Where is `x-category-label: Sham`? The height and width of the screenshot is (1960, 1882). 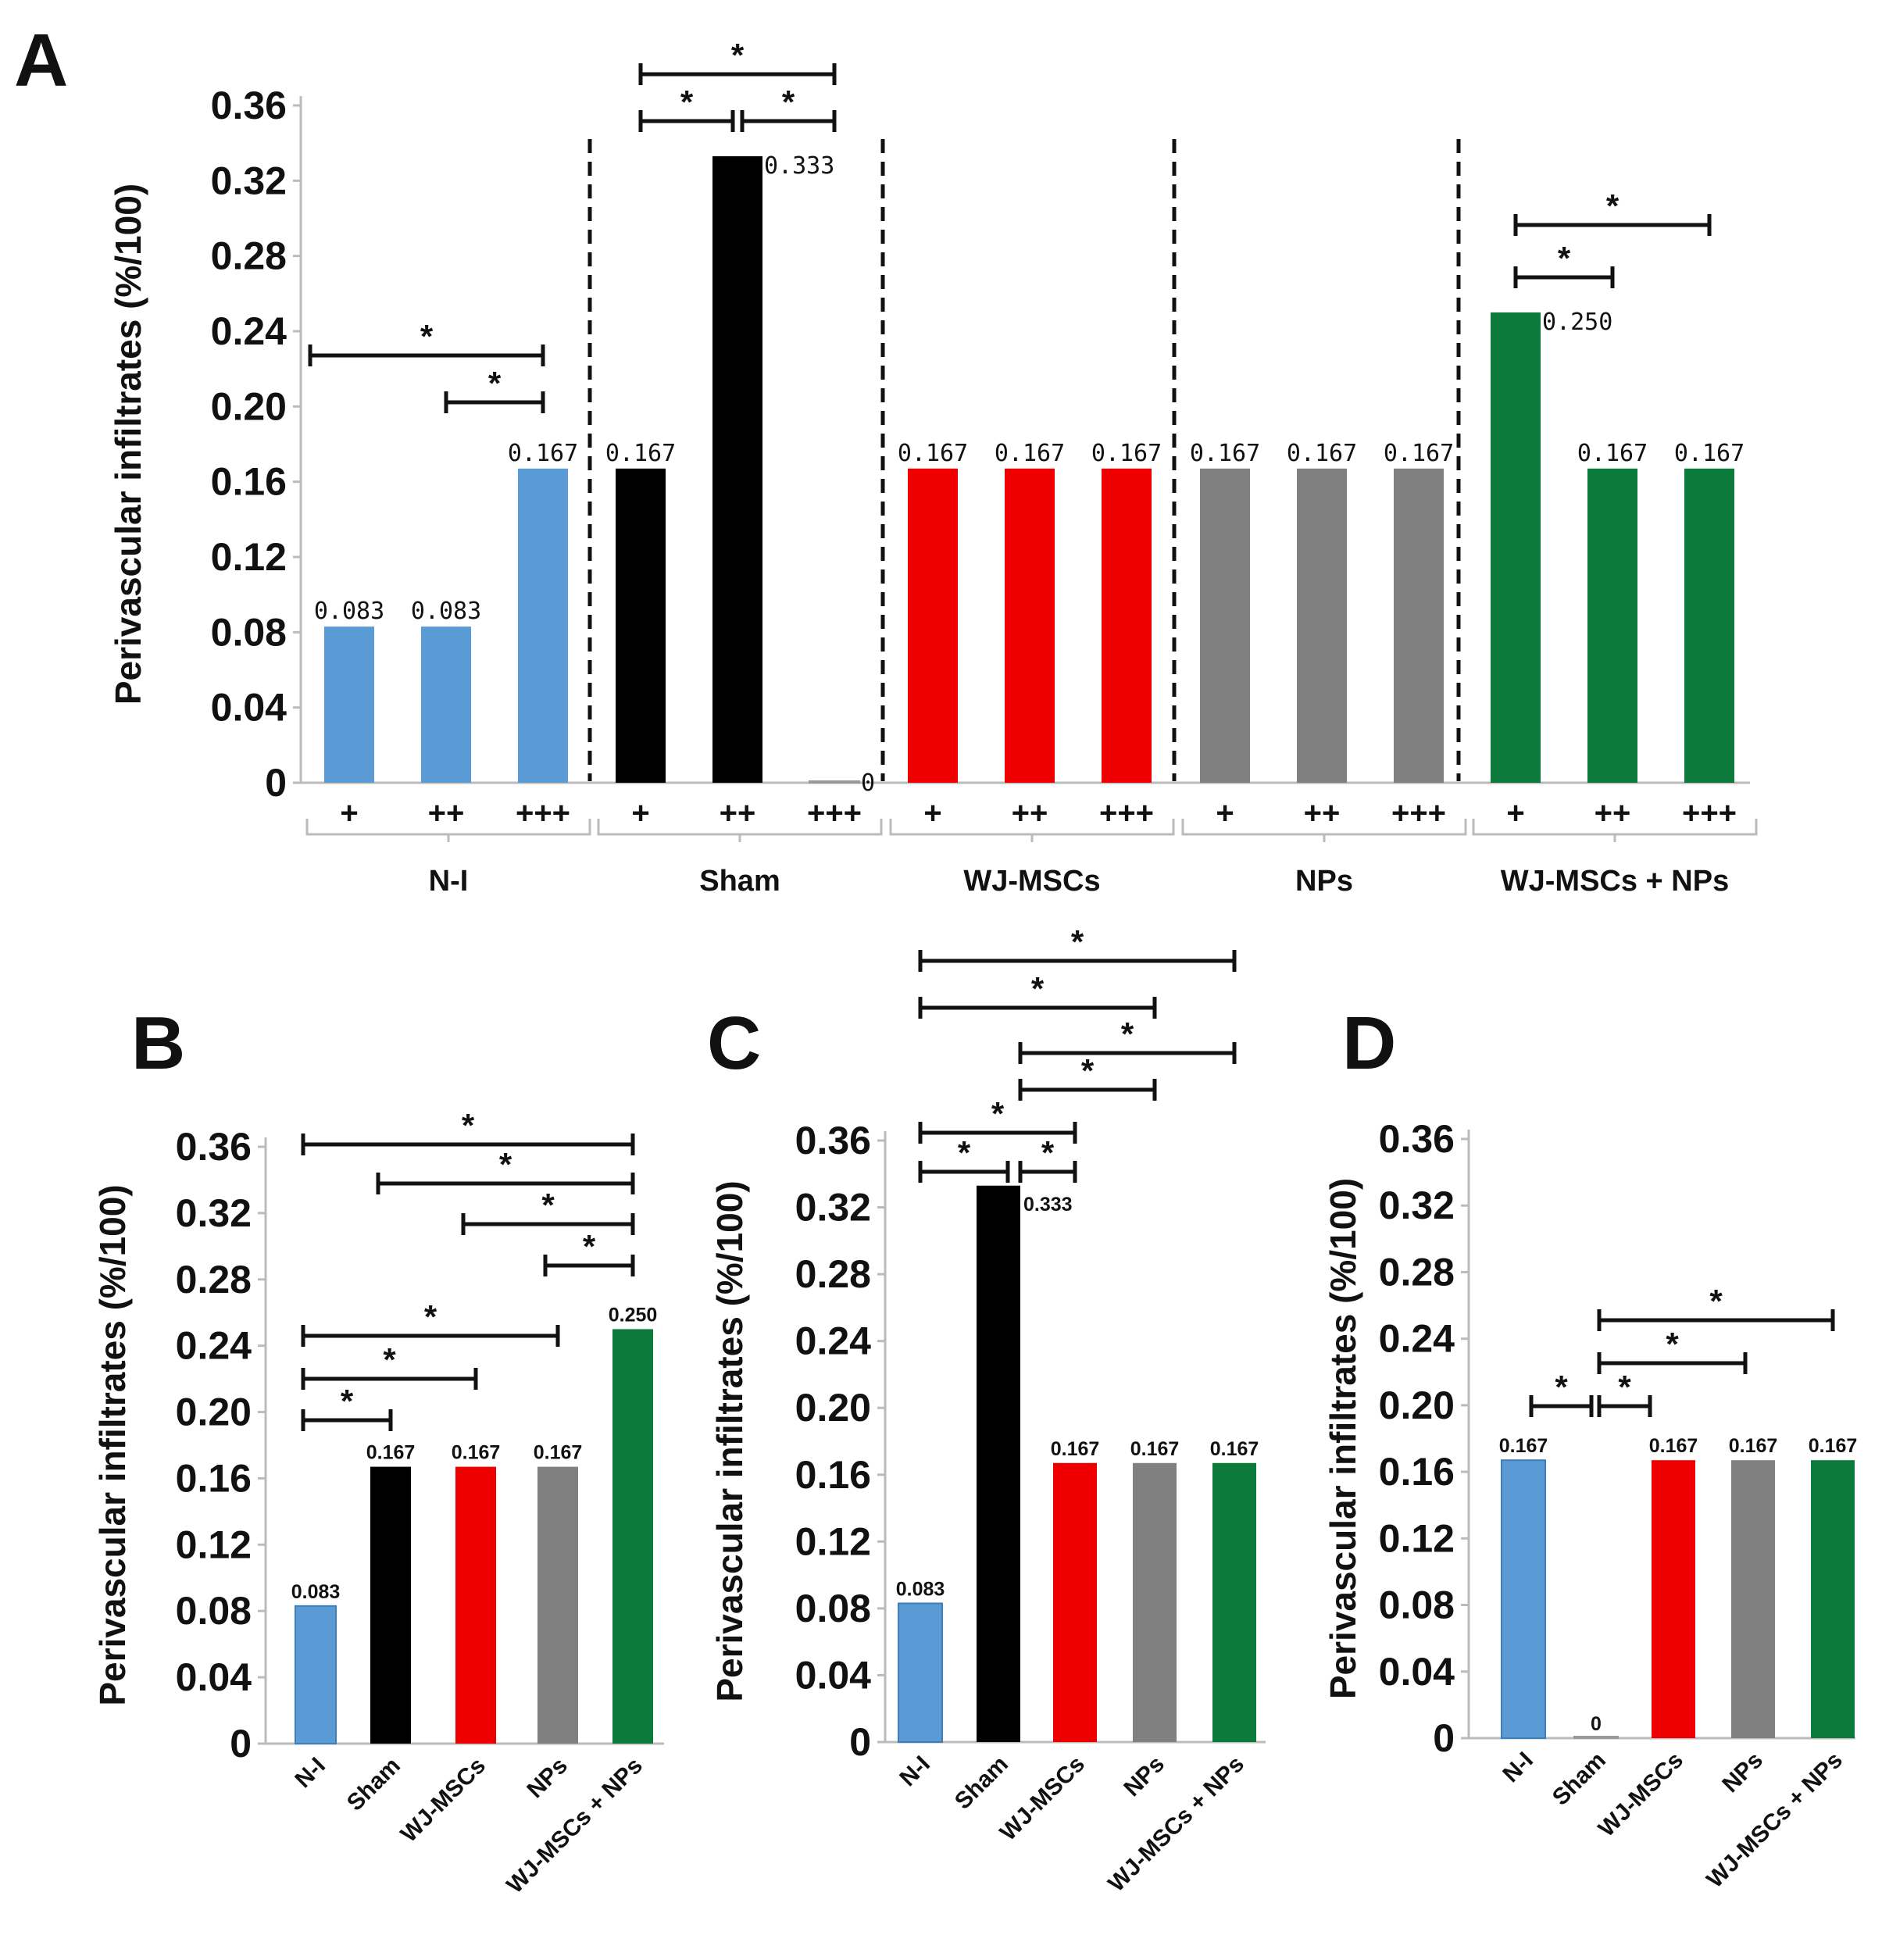
x-category-label: Sham is located at coordinates (373, 1784).